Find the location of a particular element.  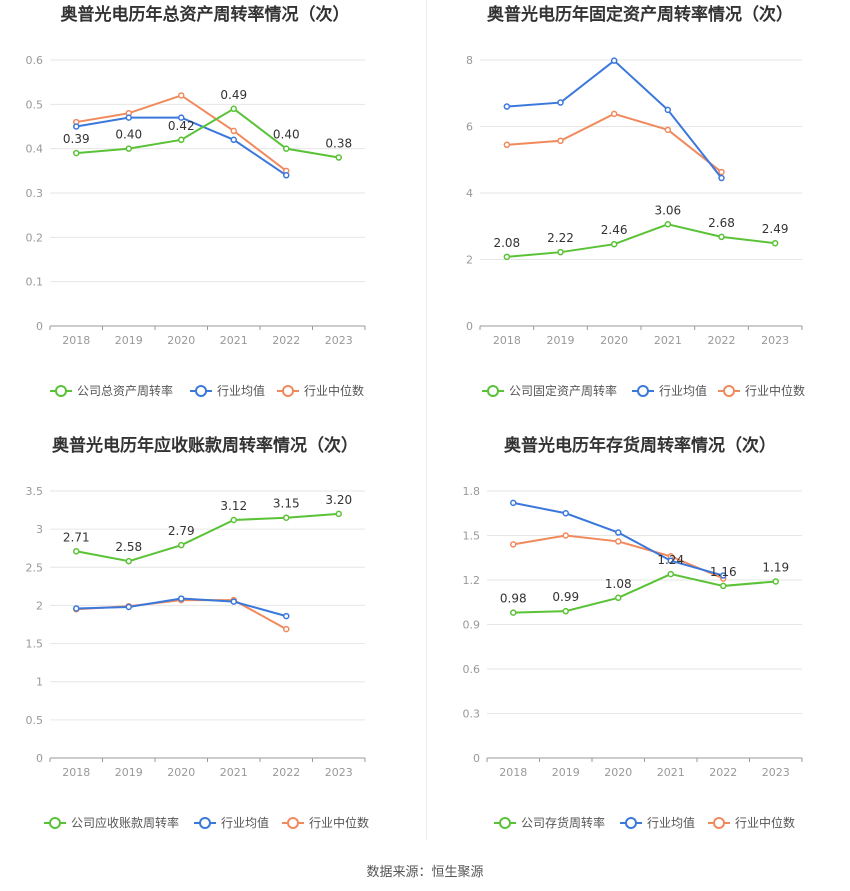

panel-divider is located at coordinates (426, 420).